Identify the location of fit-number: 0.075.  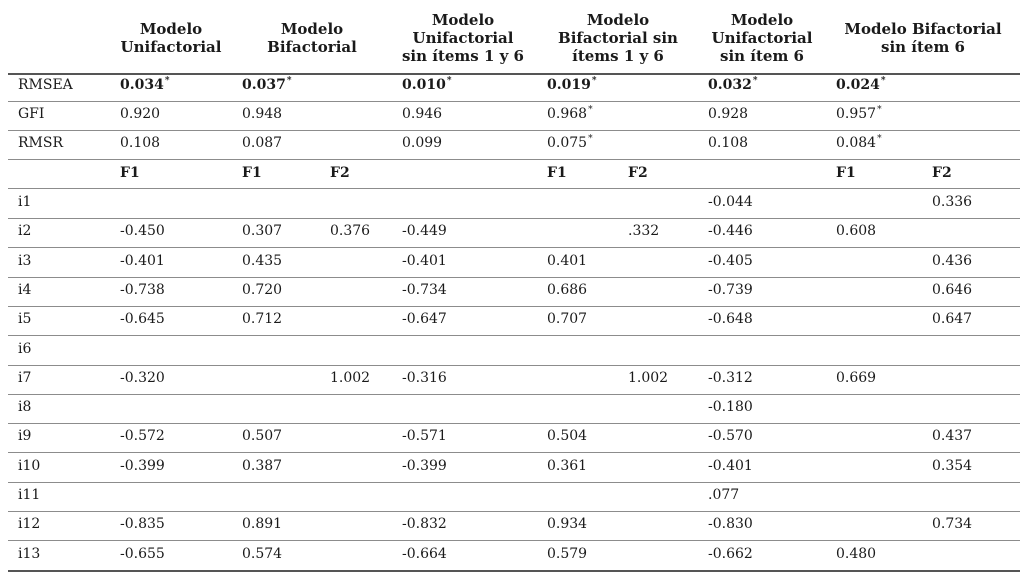
(567, 143).